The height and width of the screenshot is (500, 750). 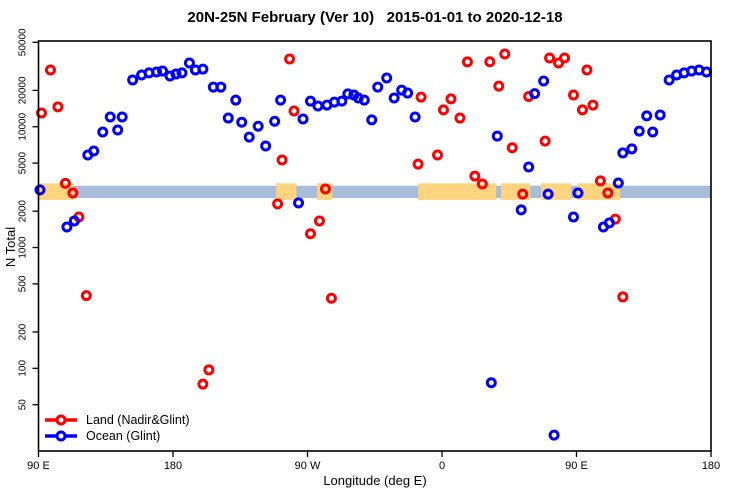 What do you see at coordinates (308, 466) in the screenshot?
I see `x-tick-label: 90 W` at bounding box center [308, 466].